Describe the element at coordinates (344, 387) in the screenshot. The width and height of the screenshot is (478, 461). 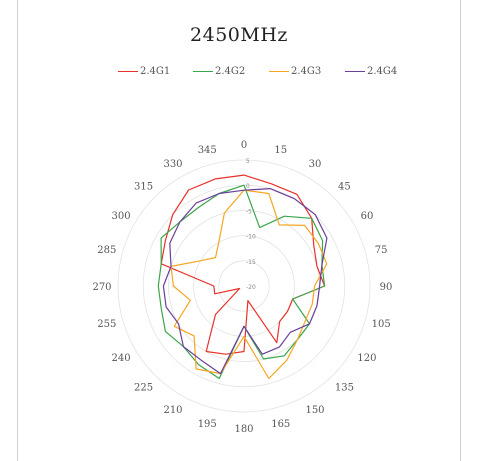
I see `angle-label: 135` at that location.